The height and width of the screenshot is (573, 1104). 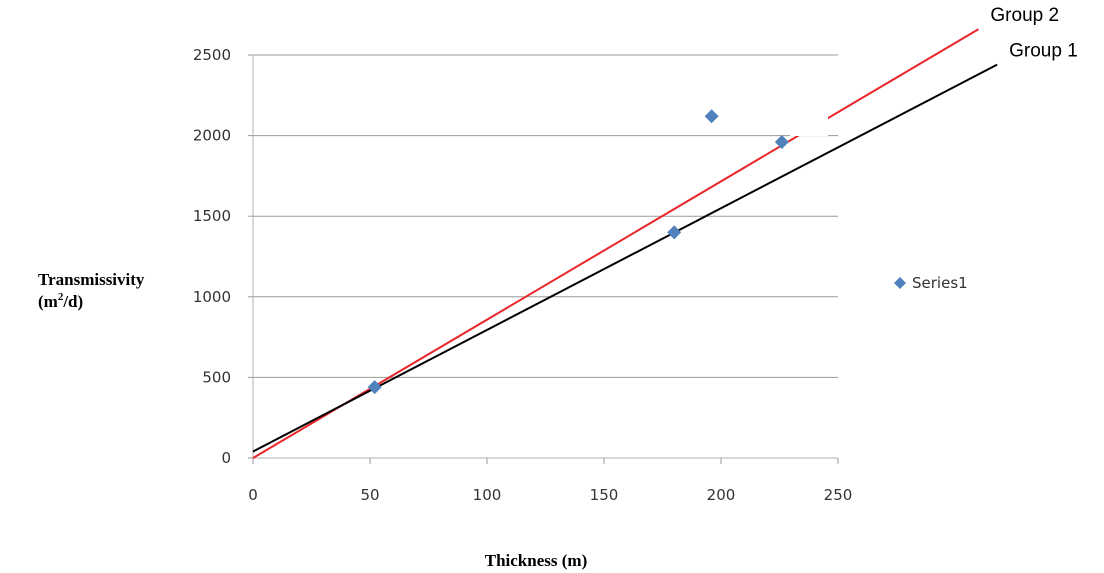 I want to click on trend-line-label: Group 1, so click(x=1043, y=51).